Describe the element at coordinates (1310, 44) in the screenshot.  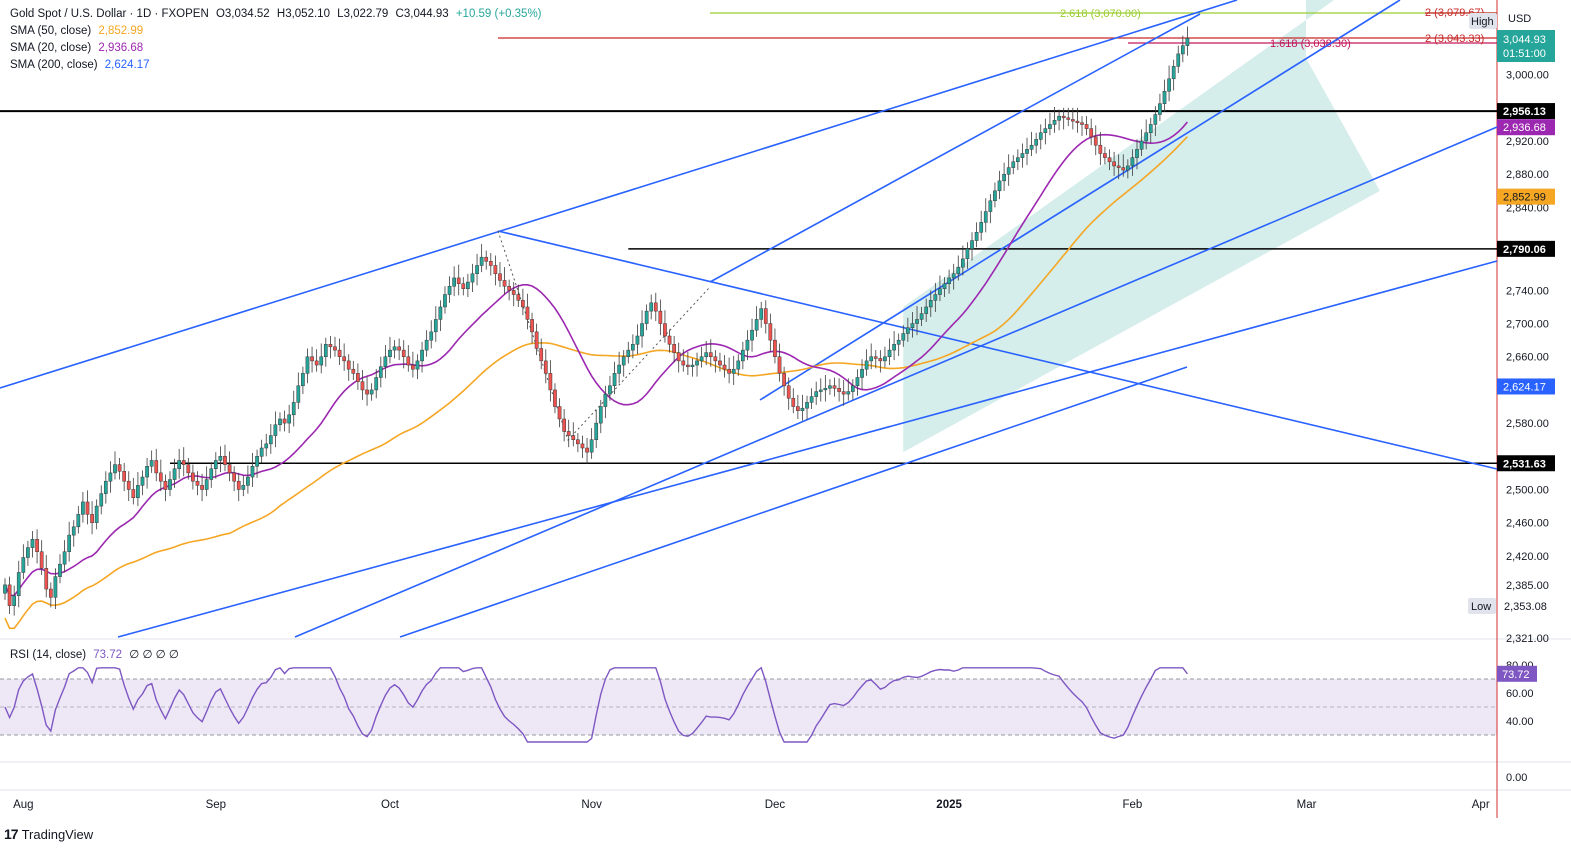
I see `fib-1618-label: 1.618 (3,038.30)` at that location.